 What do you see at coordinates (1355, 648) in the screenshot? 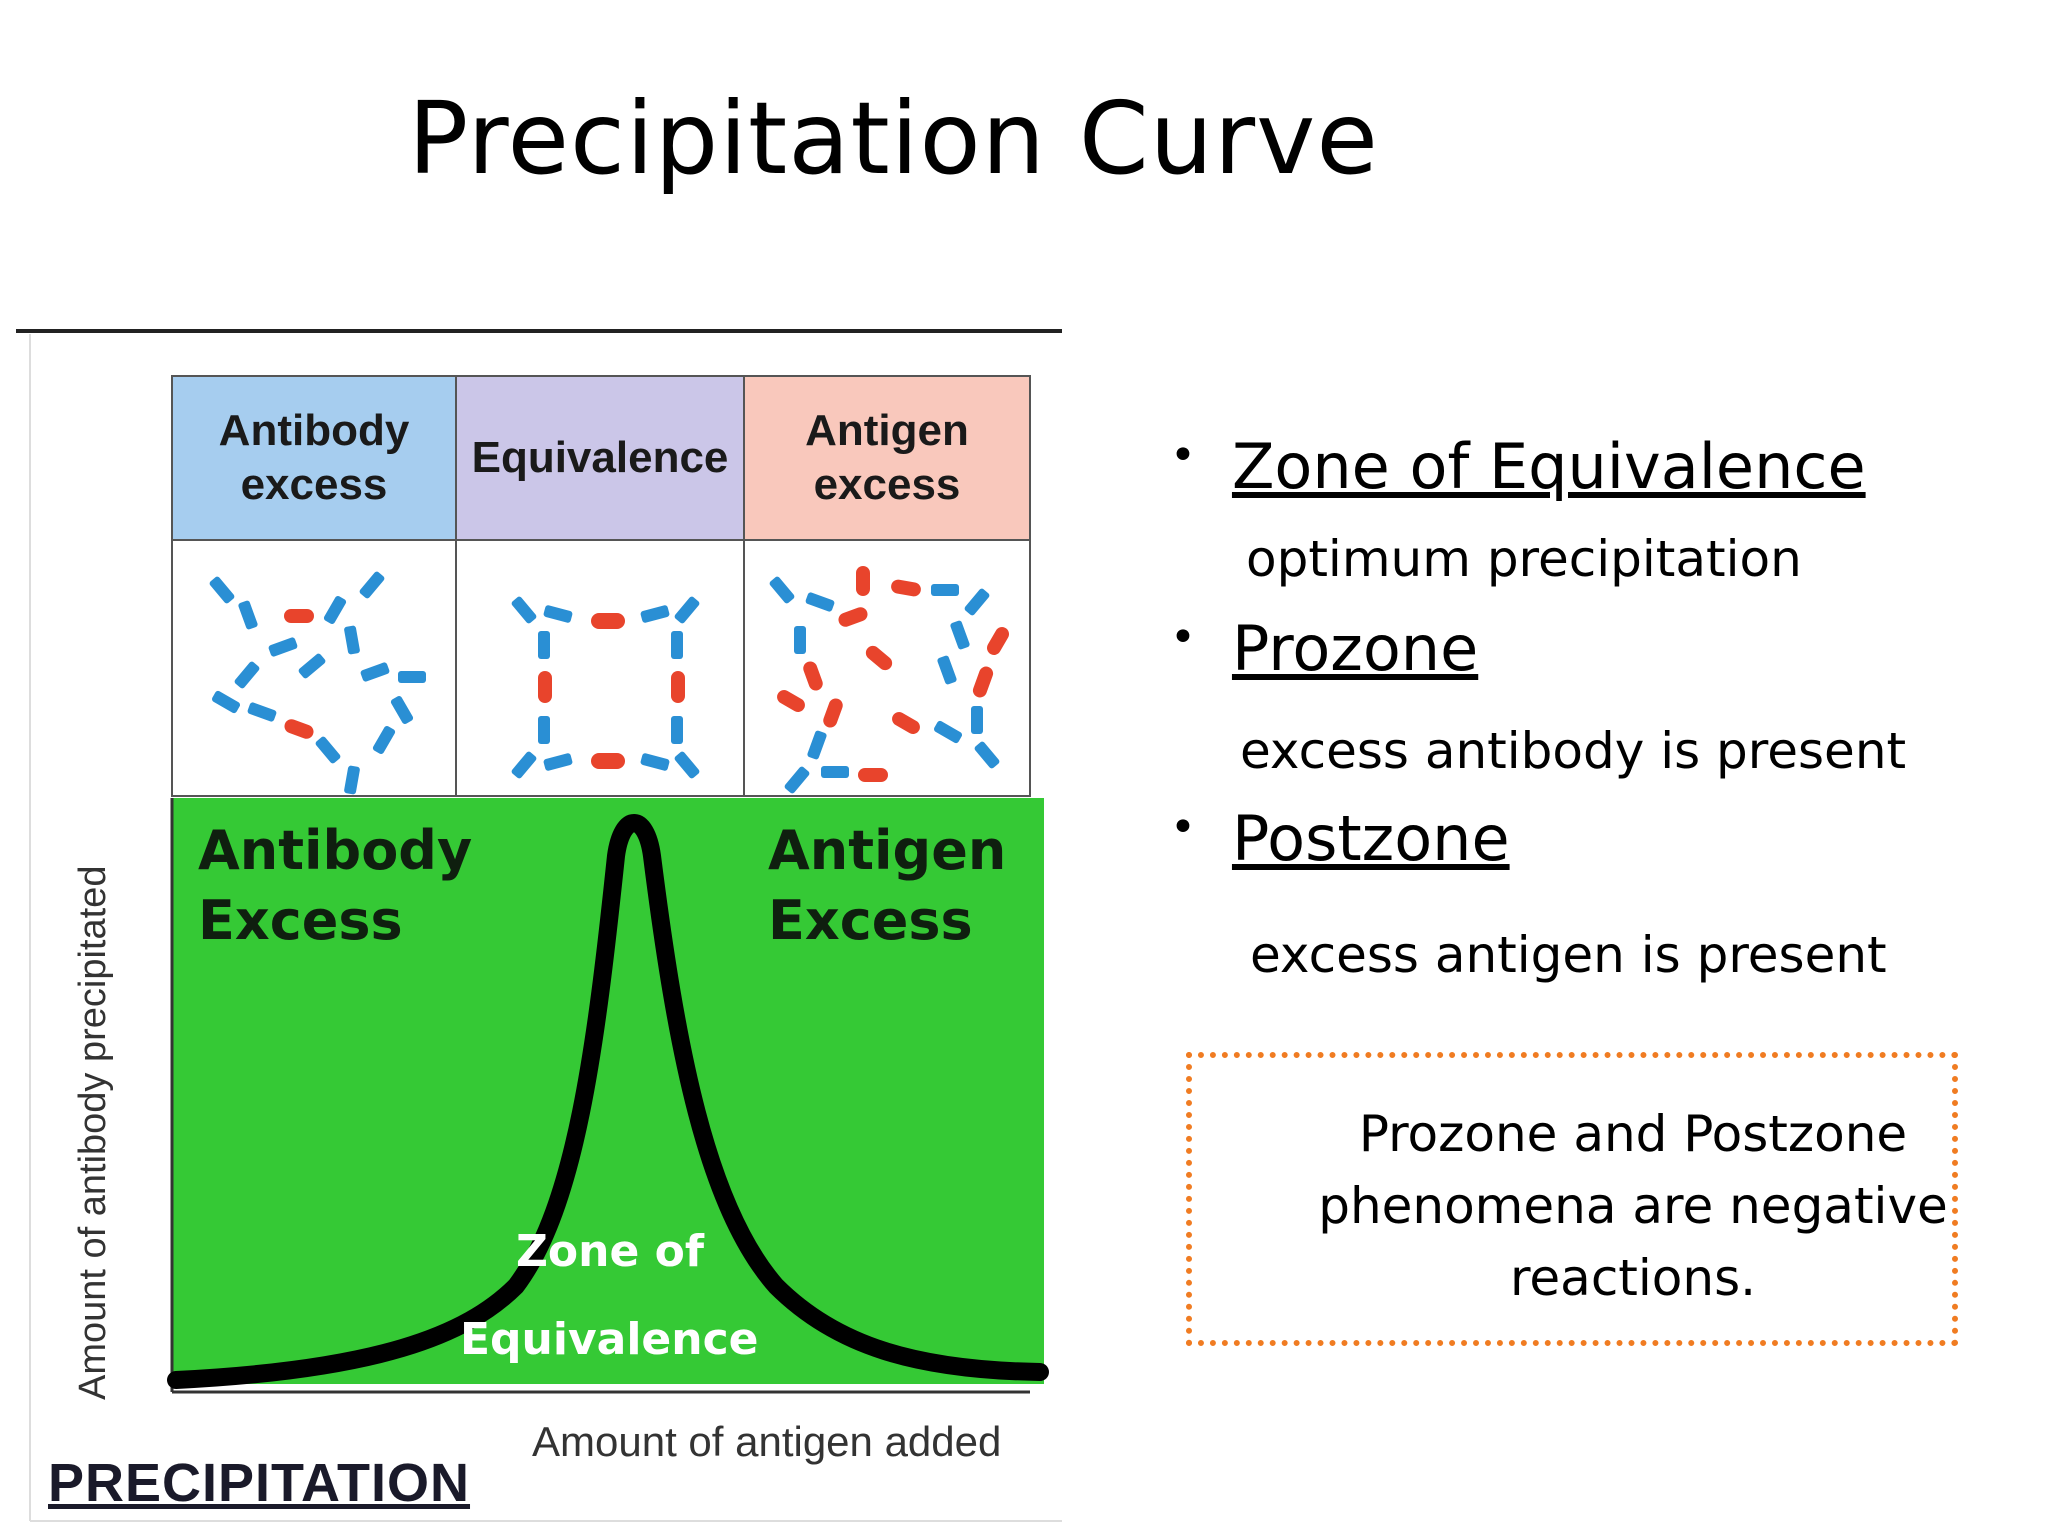
I see `bullet-heading: Prozone` at bounding box center [1355, 648].